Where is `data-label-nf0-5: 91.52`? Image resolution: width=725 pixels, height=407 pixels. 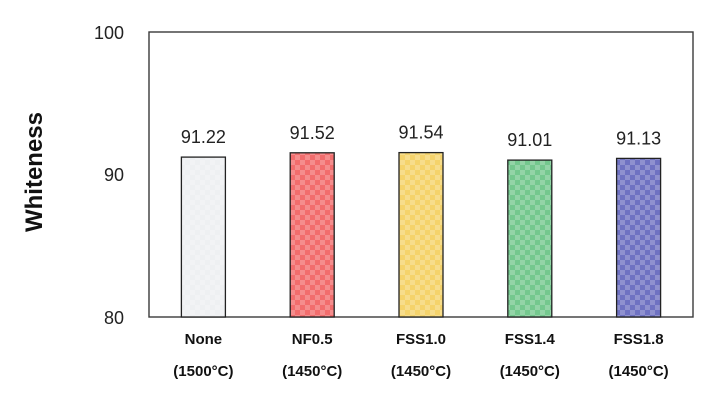
data-label-nf0-5: 91.52 is located at coordinates (312, 133).